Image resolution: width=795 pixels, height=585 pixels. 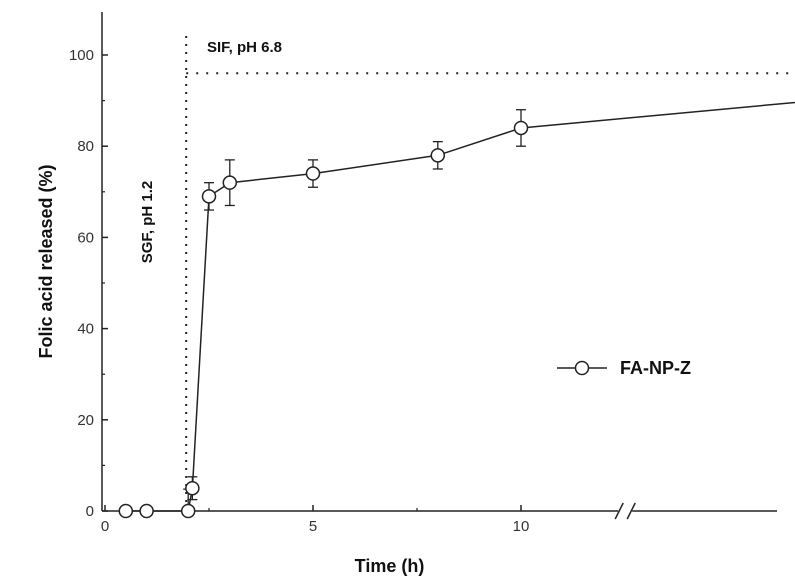 I want to click on x-tick-label: 0, so click(x=105, y=526).